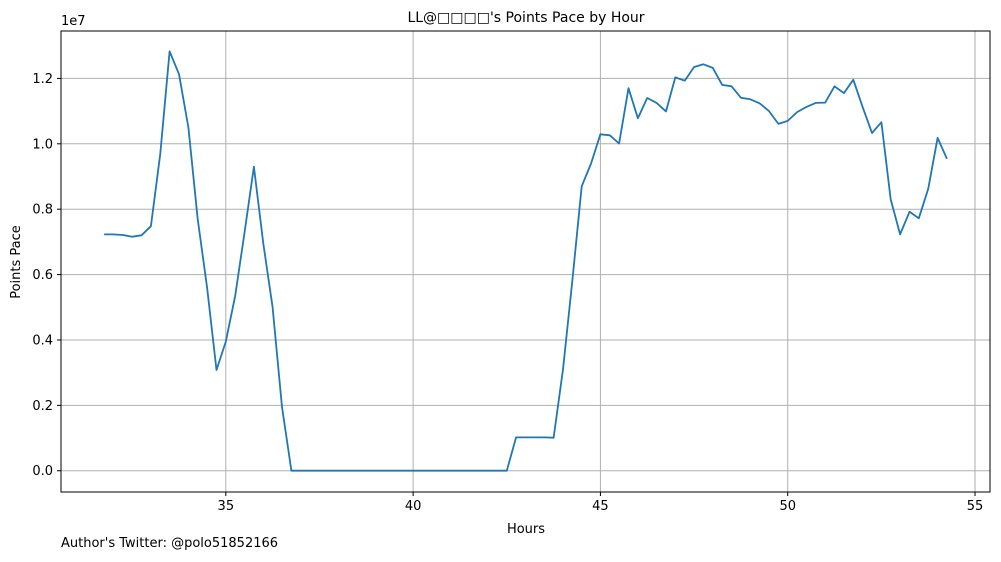 This screenshot has height=562, width=1001. I want to click on y-tick-label: 1.0, so click(42, 144).